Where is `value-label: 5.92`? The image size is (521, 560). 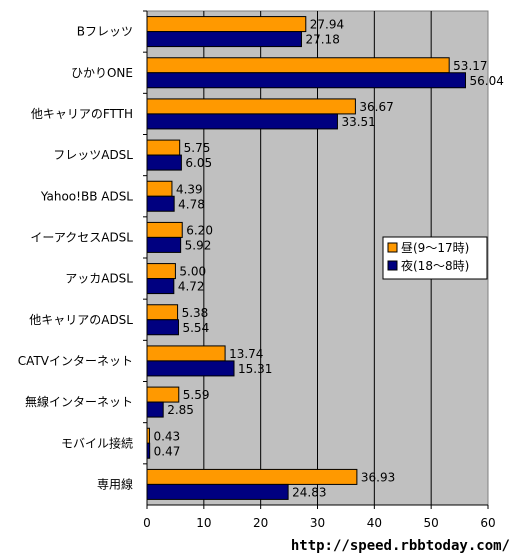 value-label: 5.92 is located at coordinates (198, 245).